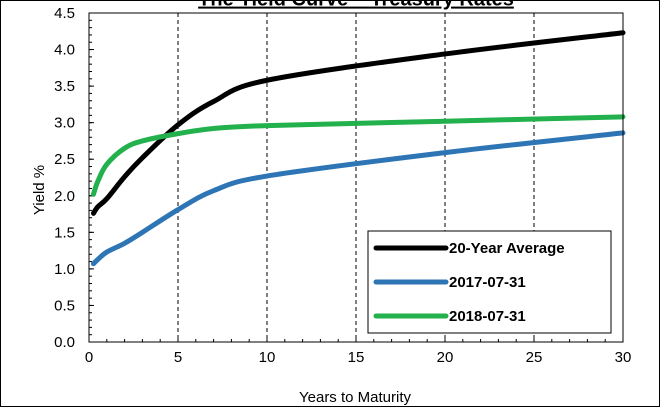 The height and width of the screenshot is (409, 662). Describe the element at coordinates (64, 342) in the screenshot. I see `y-tick-label: 0.0` at that location.